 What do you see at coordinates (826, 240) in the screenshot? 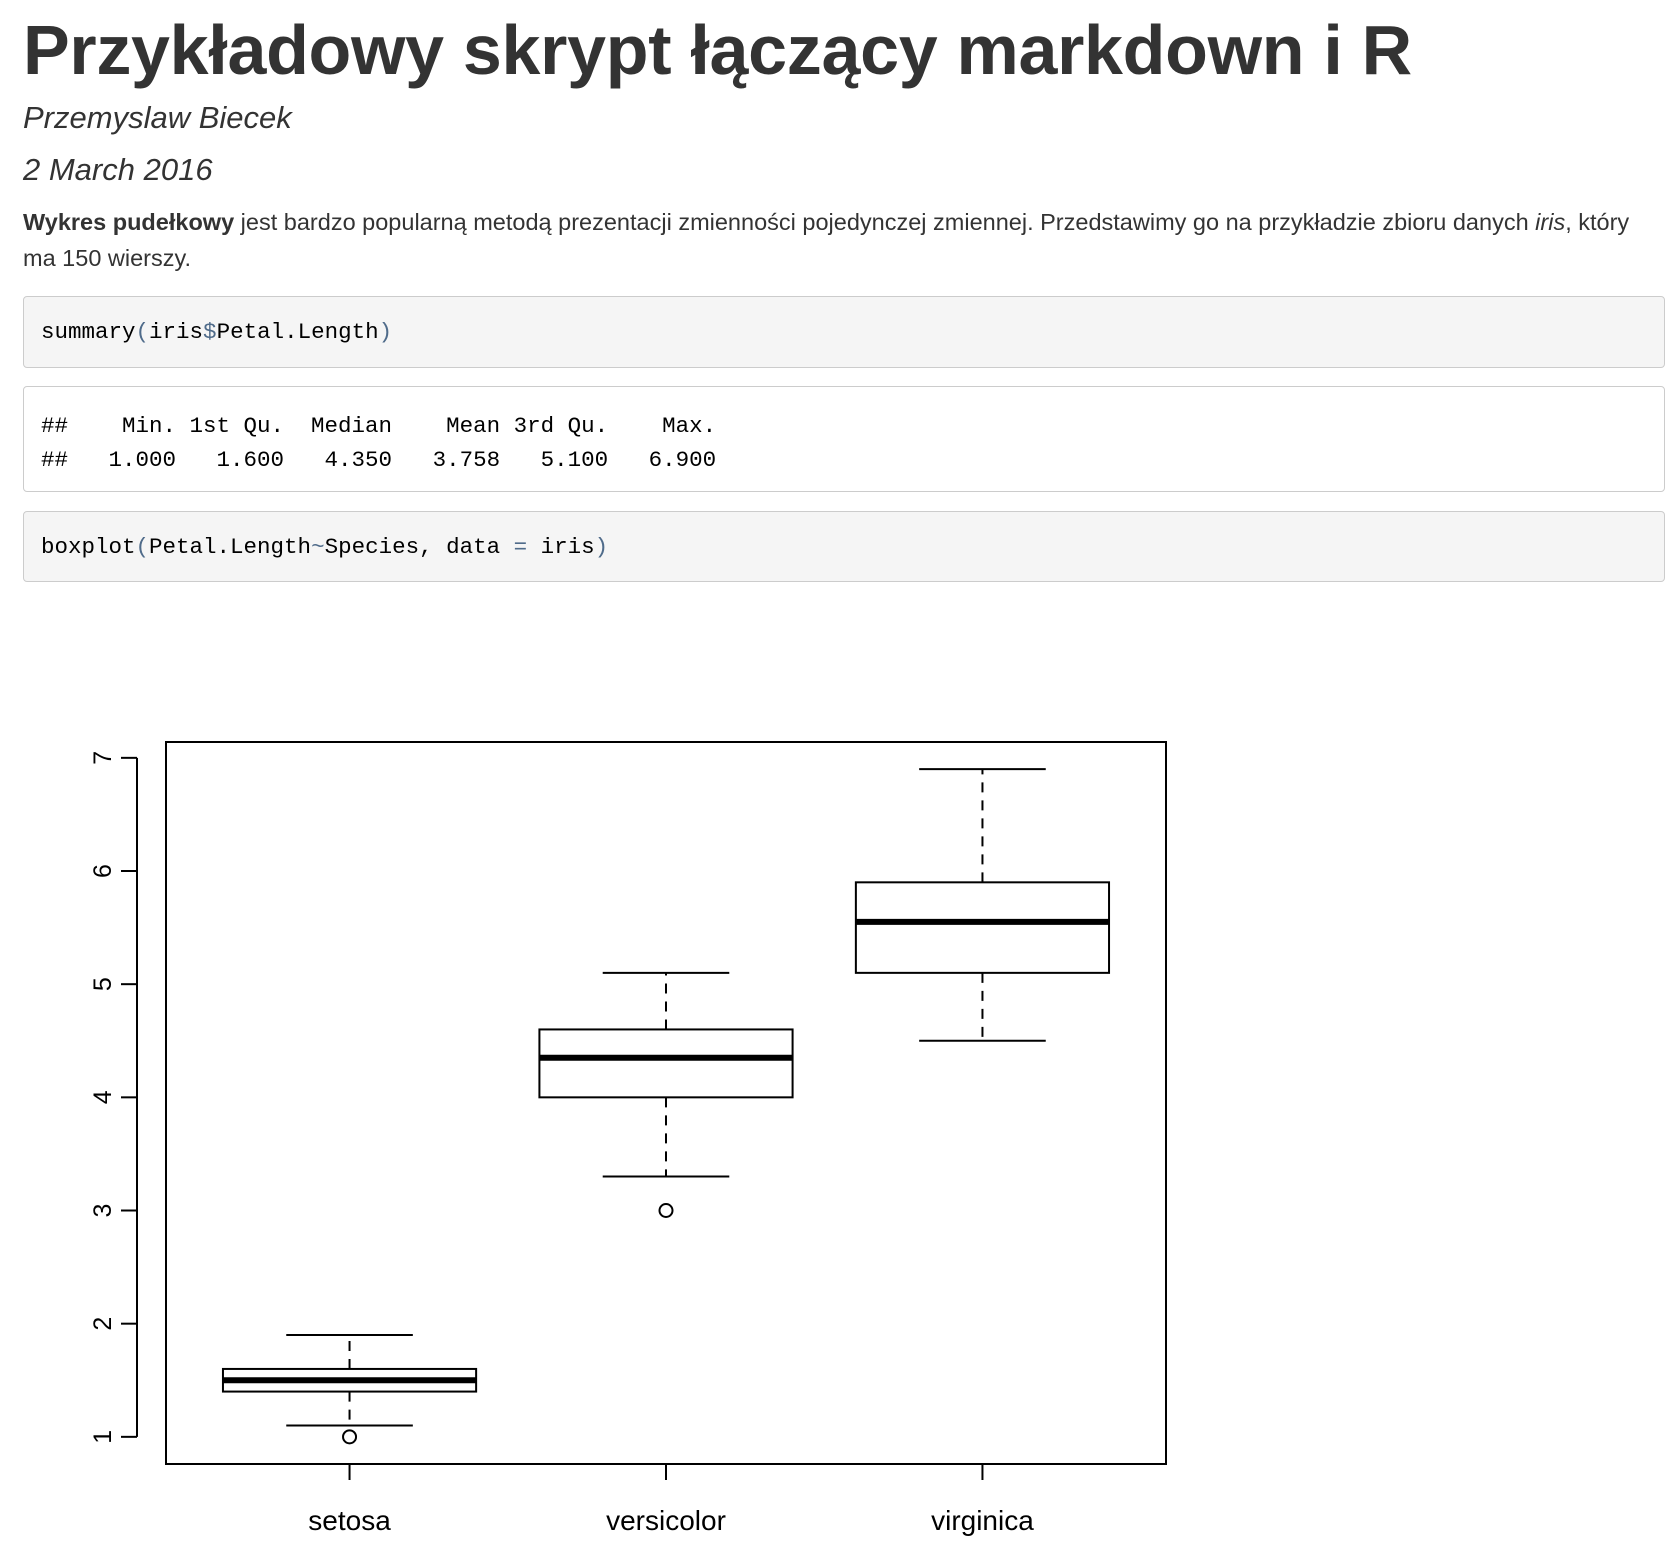
I see `paragraph-text-2: , który ma 150 wierszy.` at bounding box center [826, 240].